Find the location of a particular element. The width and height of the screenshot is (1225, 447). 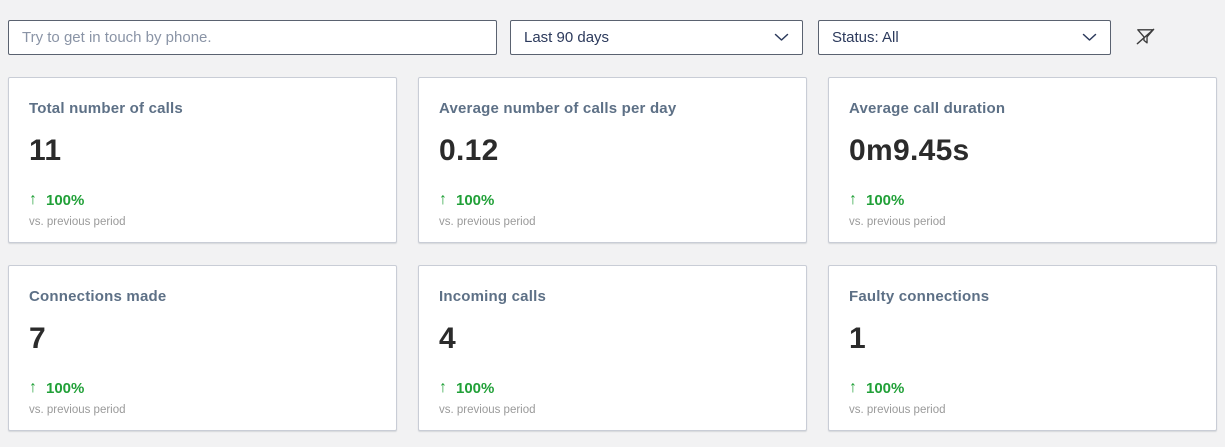

filter-off-icon is located at coordinates (1145, 38).